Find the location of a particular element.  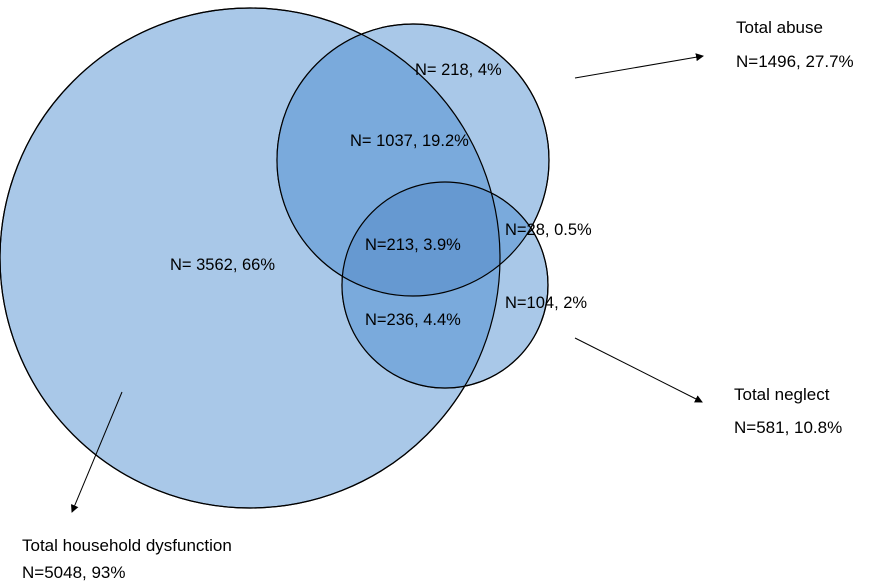

all-three-label: N=213, 3.9% is located at coordinates (413, 245).